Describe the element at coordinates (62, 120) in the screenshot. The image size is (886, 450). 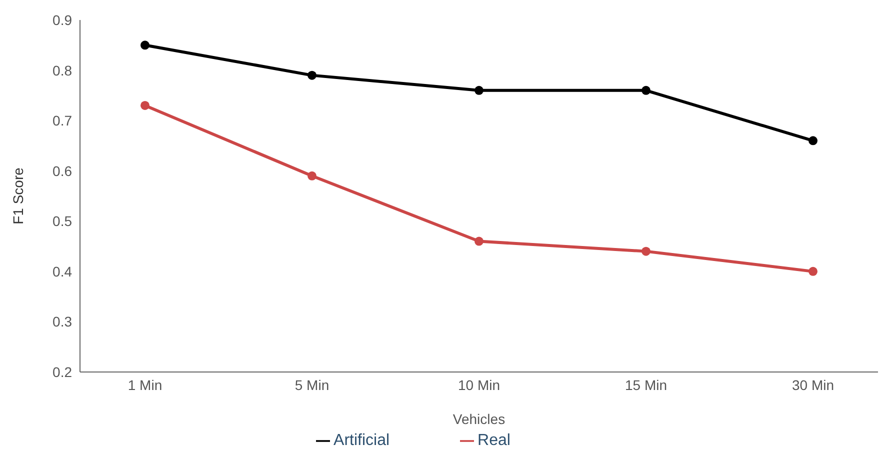
I see `y-tick-label: 0.7` at that location.